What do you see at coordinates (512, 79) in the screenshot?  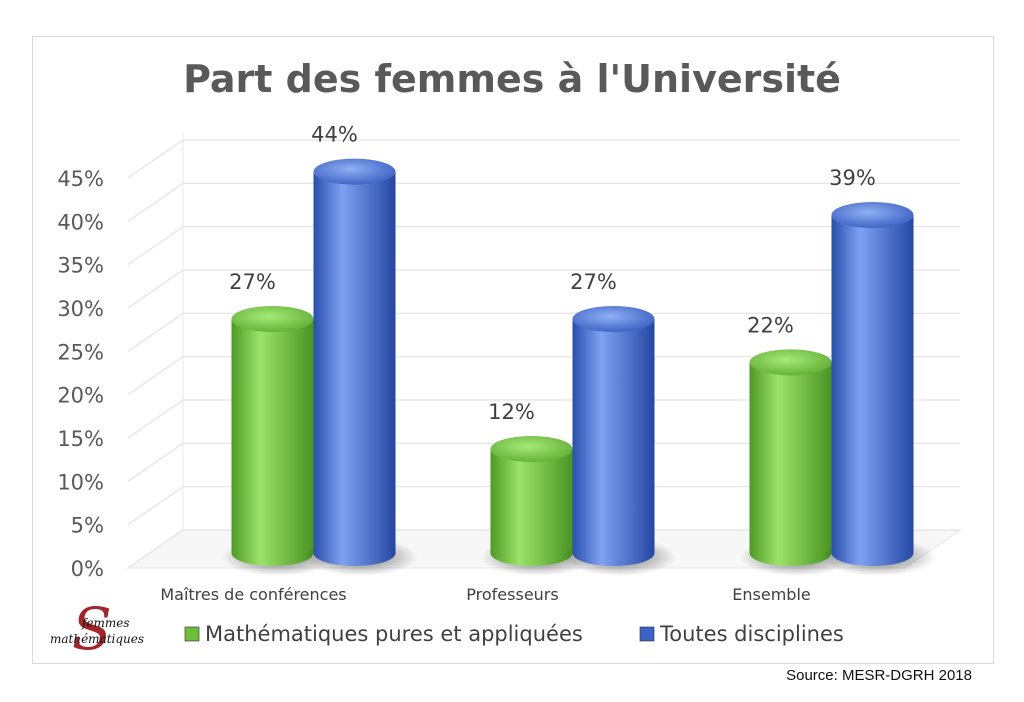 I see `chart-title: Part des femmes à l'Université` at bounding box center [512, 79].